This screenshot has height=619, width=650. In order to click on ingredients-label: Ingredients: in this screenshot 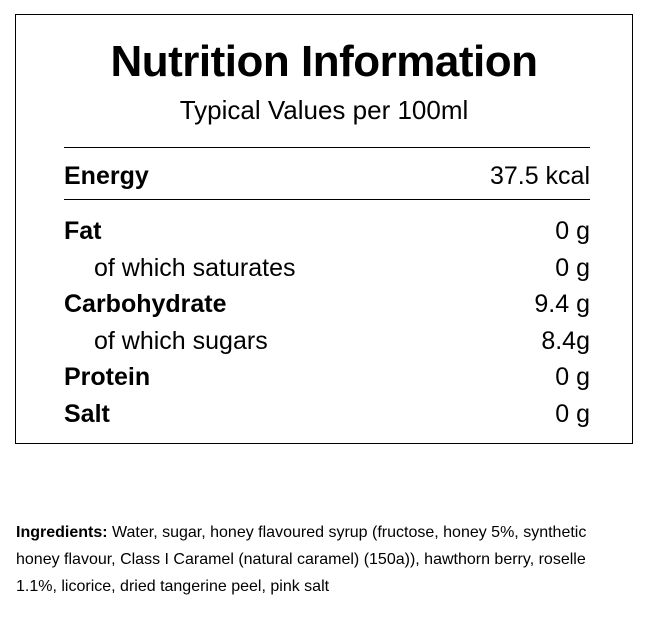, I will do `click(62, 532)`.